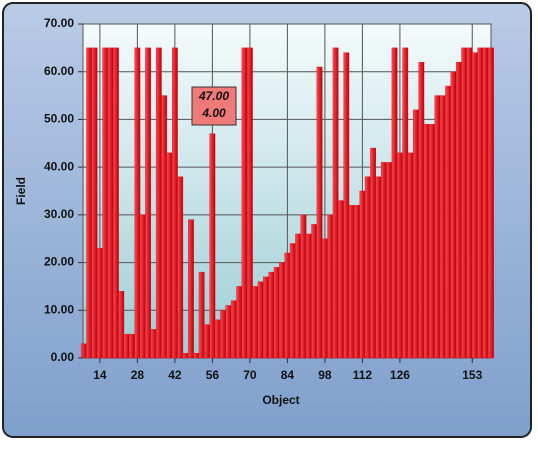  Describe the element at coordinates (363, 375) in the screenshot. I see `x-tick-label: 112` at that location.